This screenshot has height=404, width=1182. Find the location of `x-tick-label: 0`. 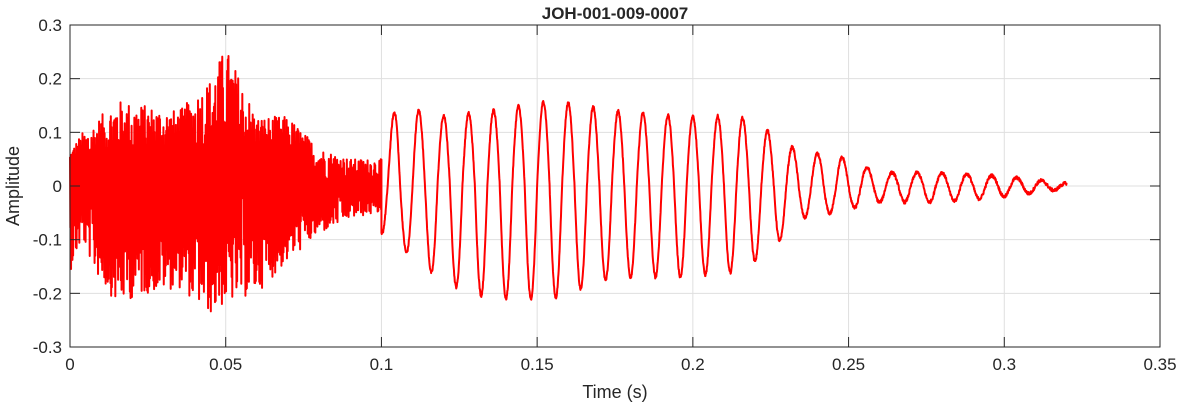

x-tick-label: 0 is located at coordinates (69, 364).